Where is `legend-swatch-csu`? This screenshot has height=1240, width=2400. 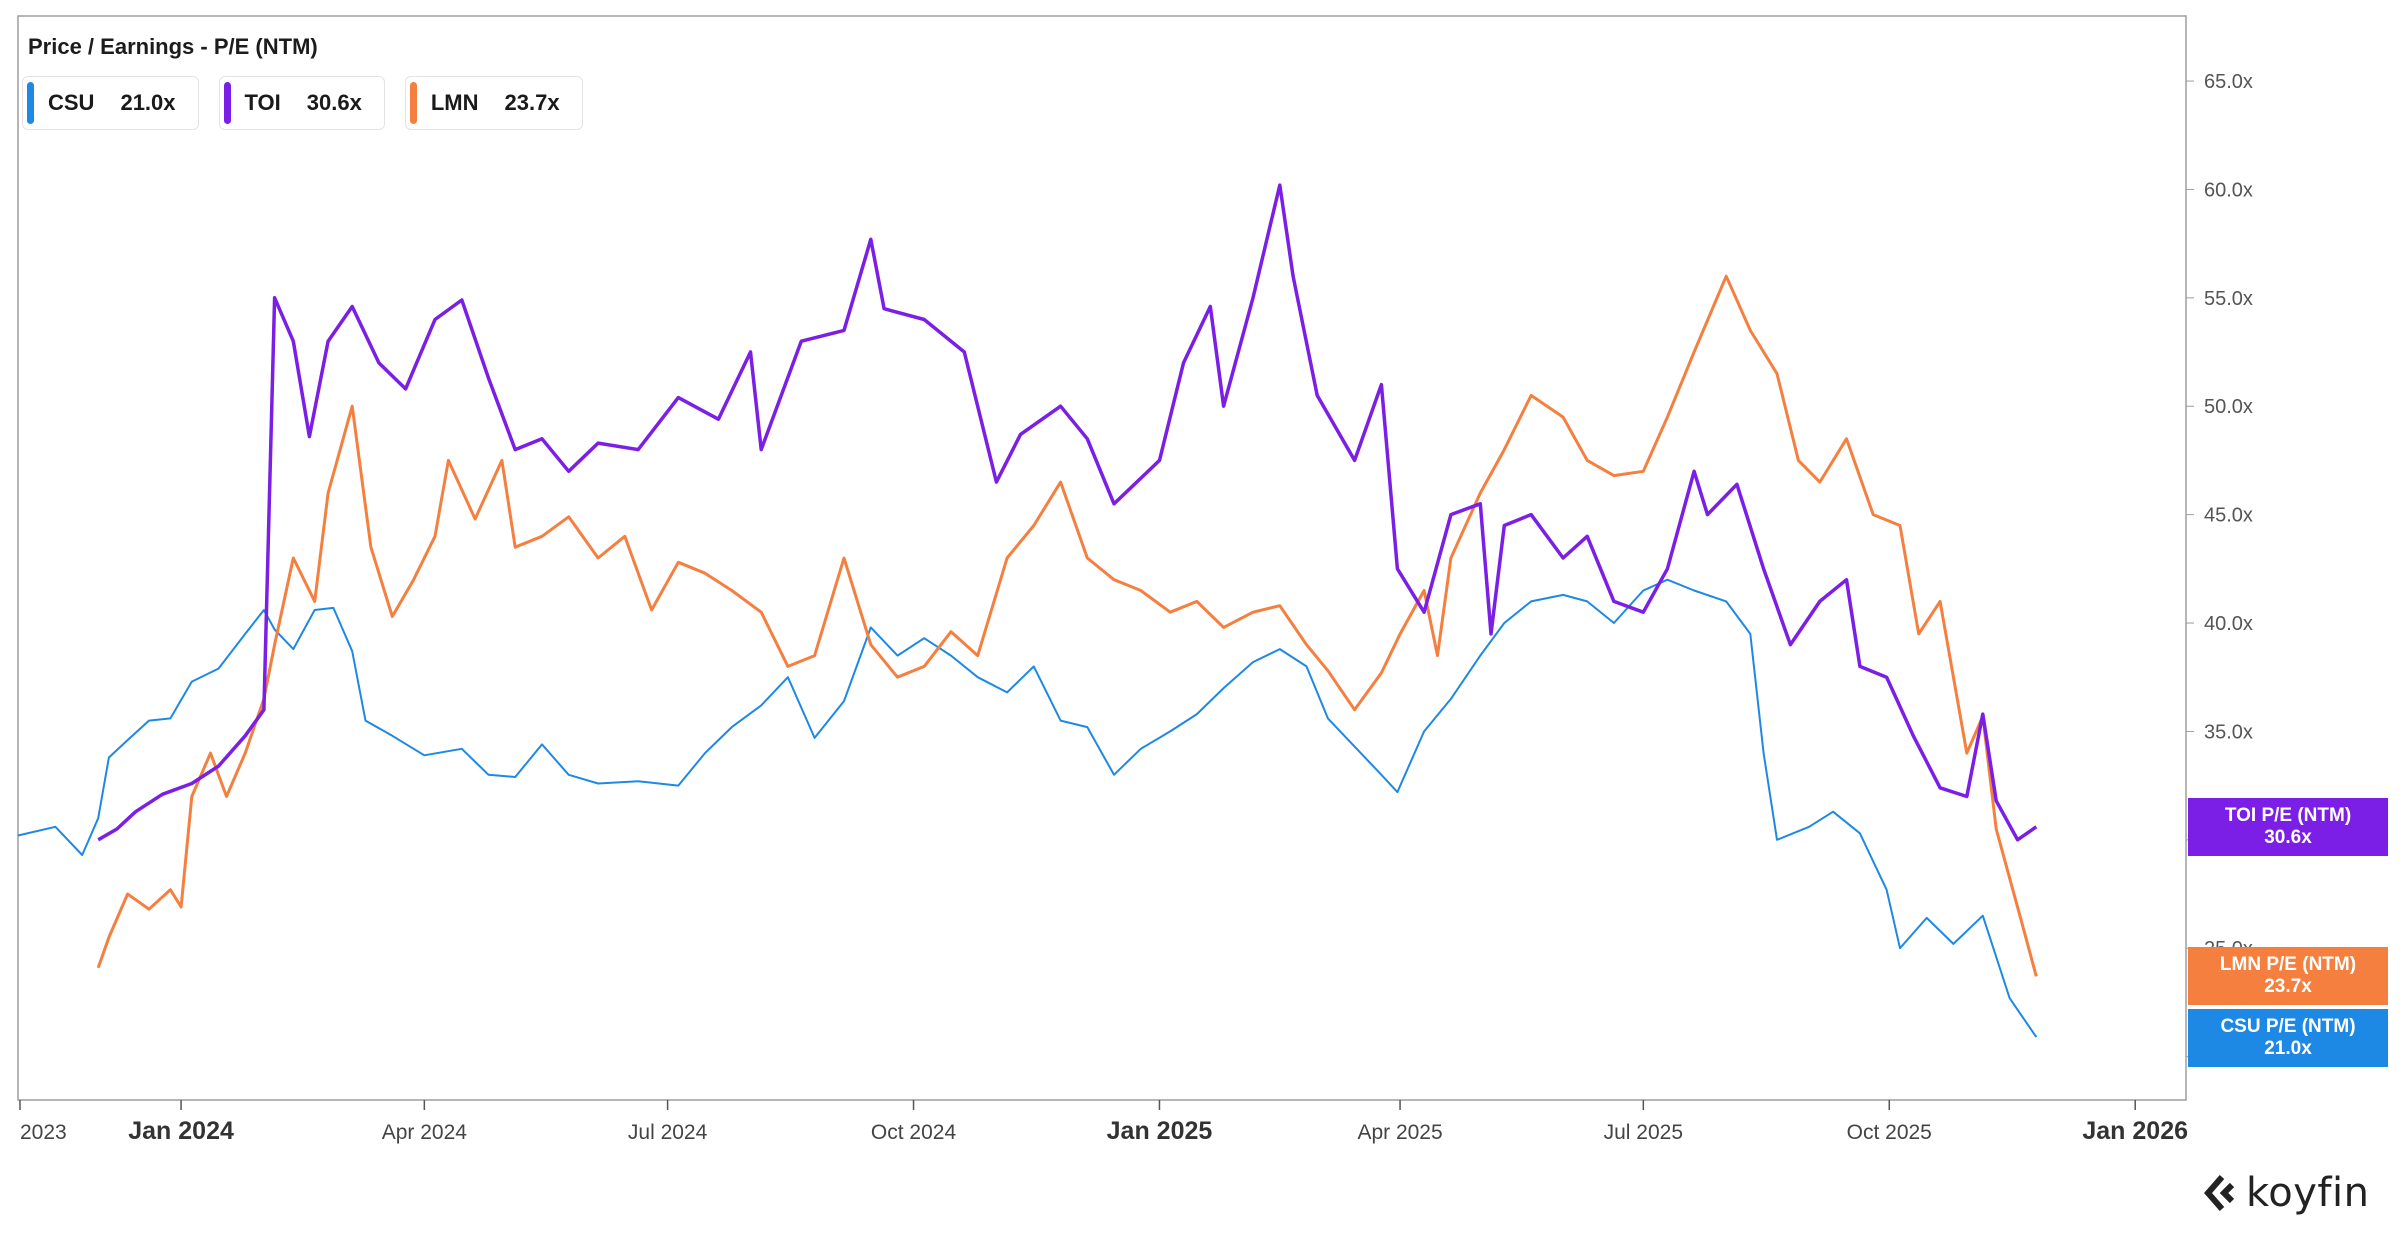
legend-swatch-csu is located at coordinates (30, 103).